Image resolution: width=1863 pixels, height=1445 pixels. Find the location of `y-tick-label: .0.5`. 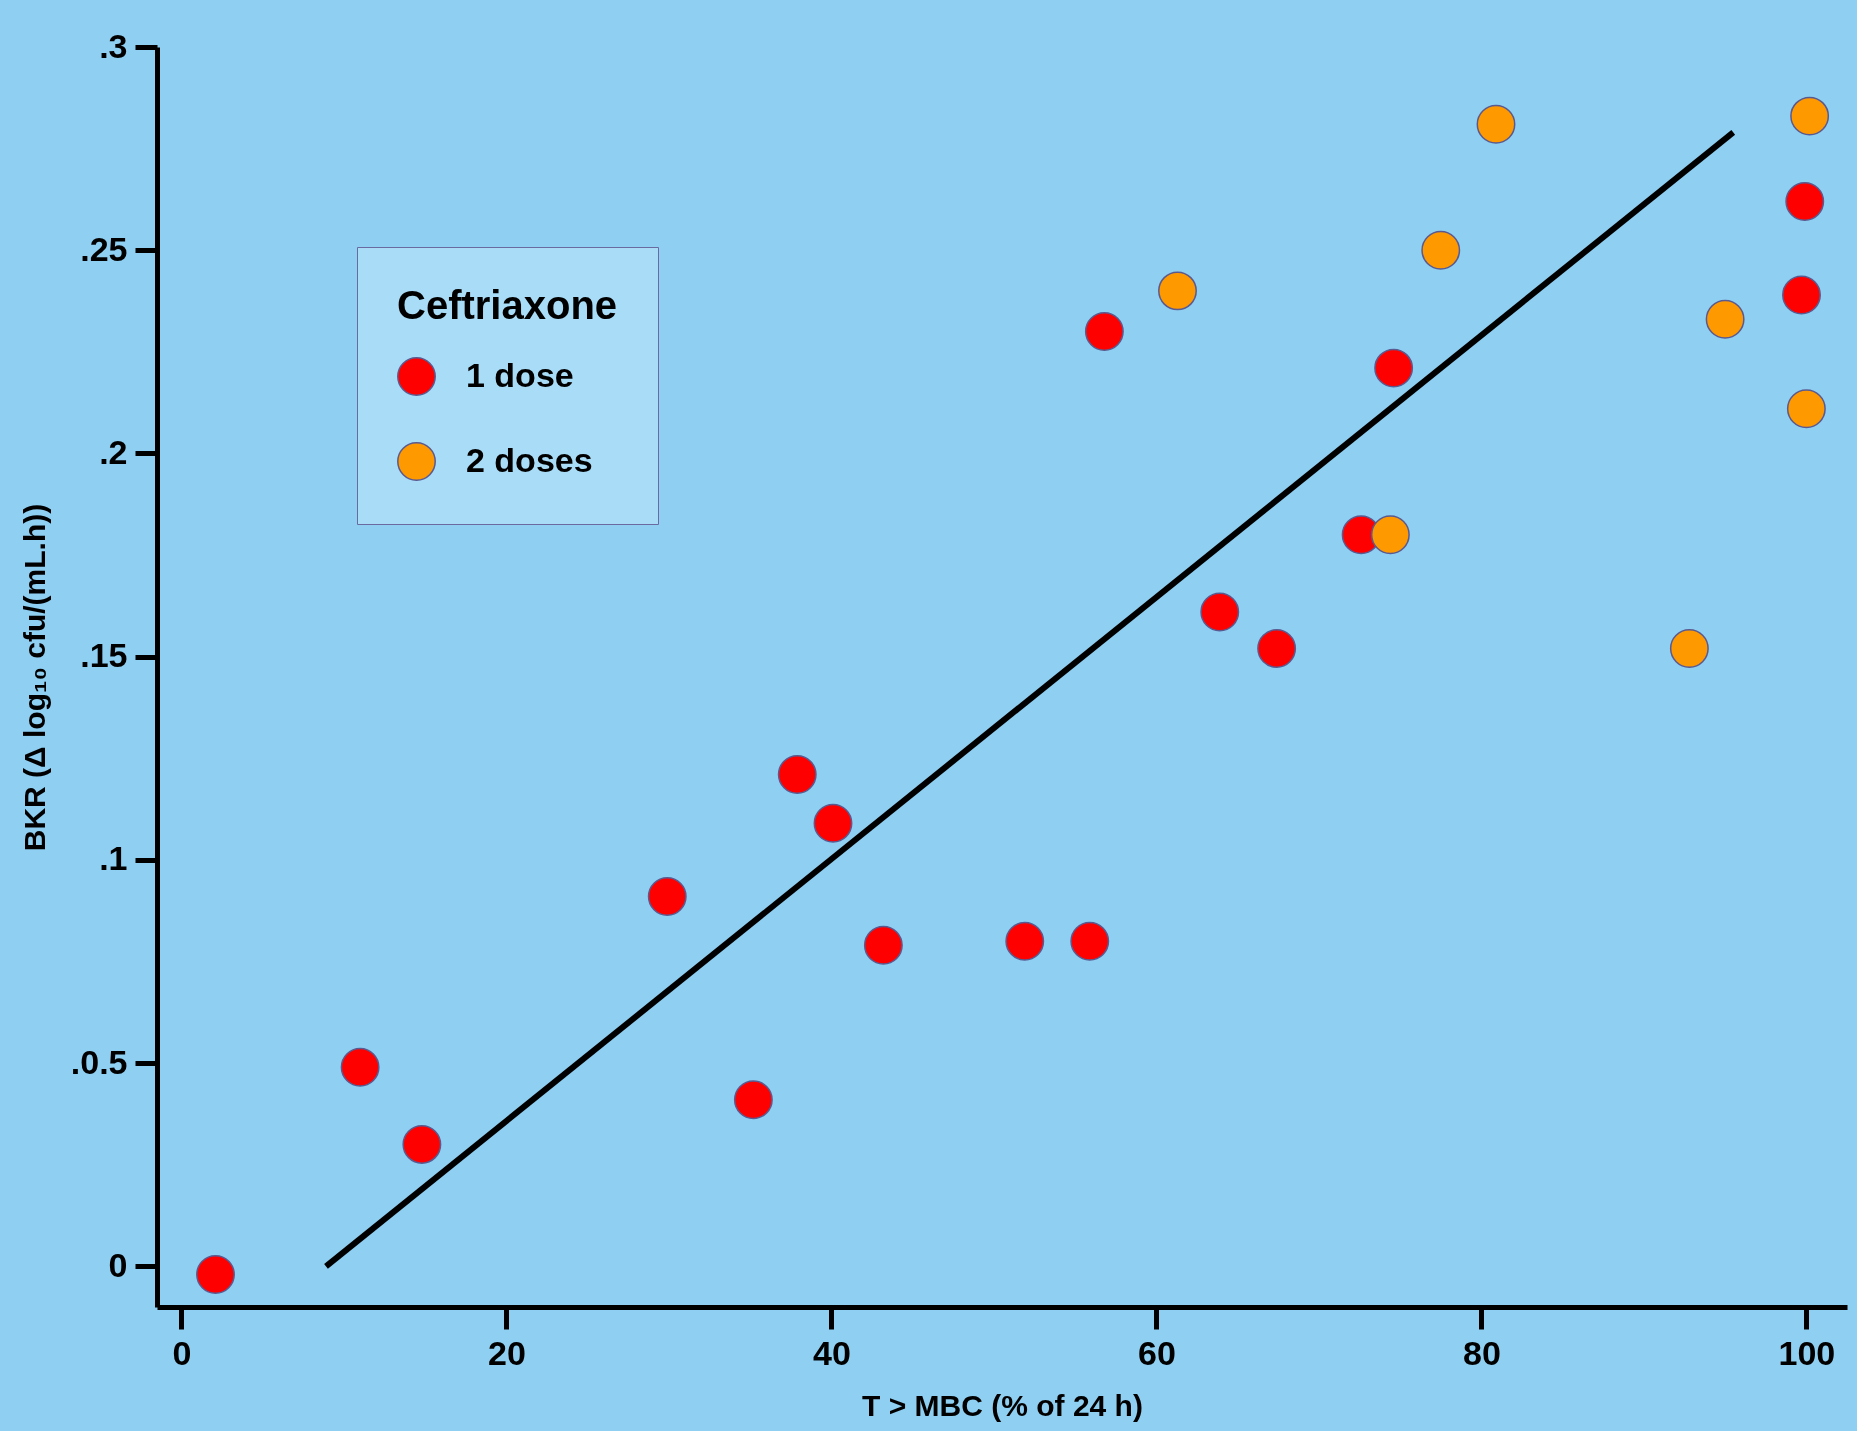

y-tick-label: .0.5 is located at coordinates (99, 1061).